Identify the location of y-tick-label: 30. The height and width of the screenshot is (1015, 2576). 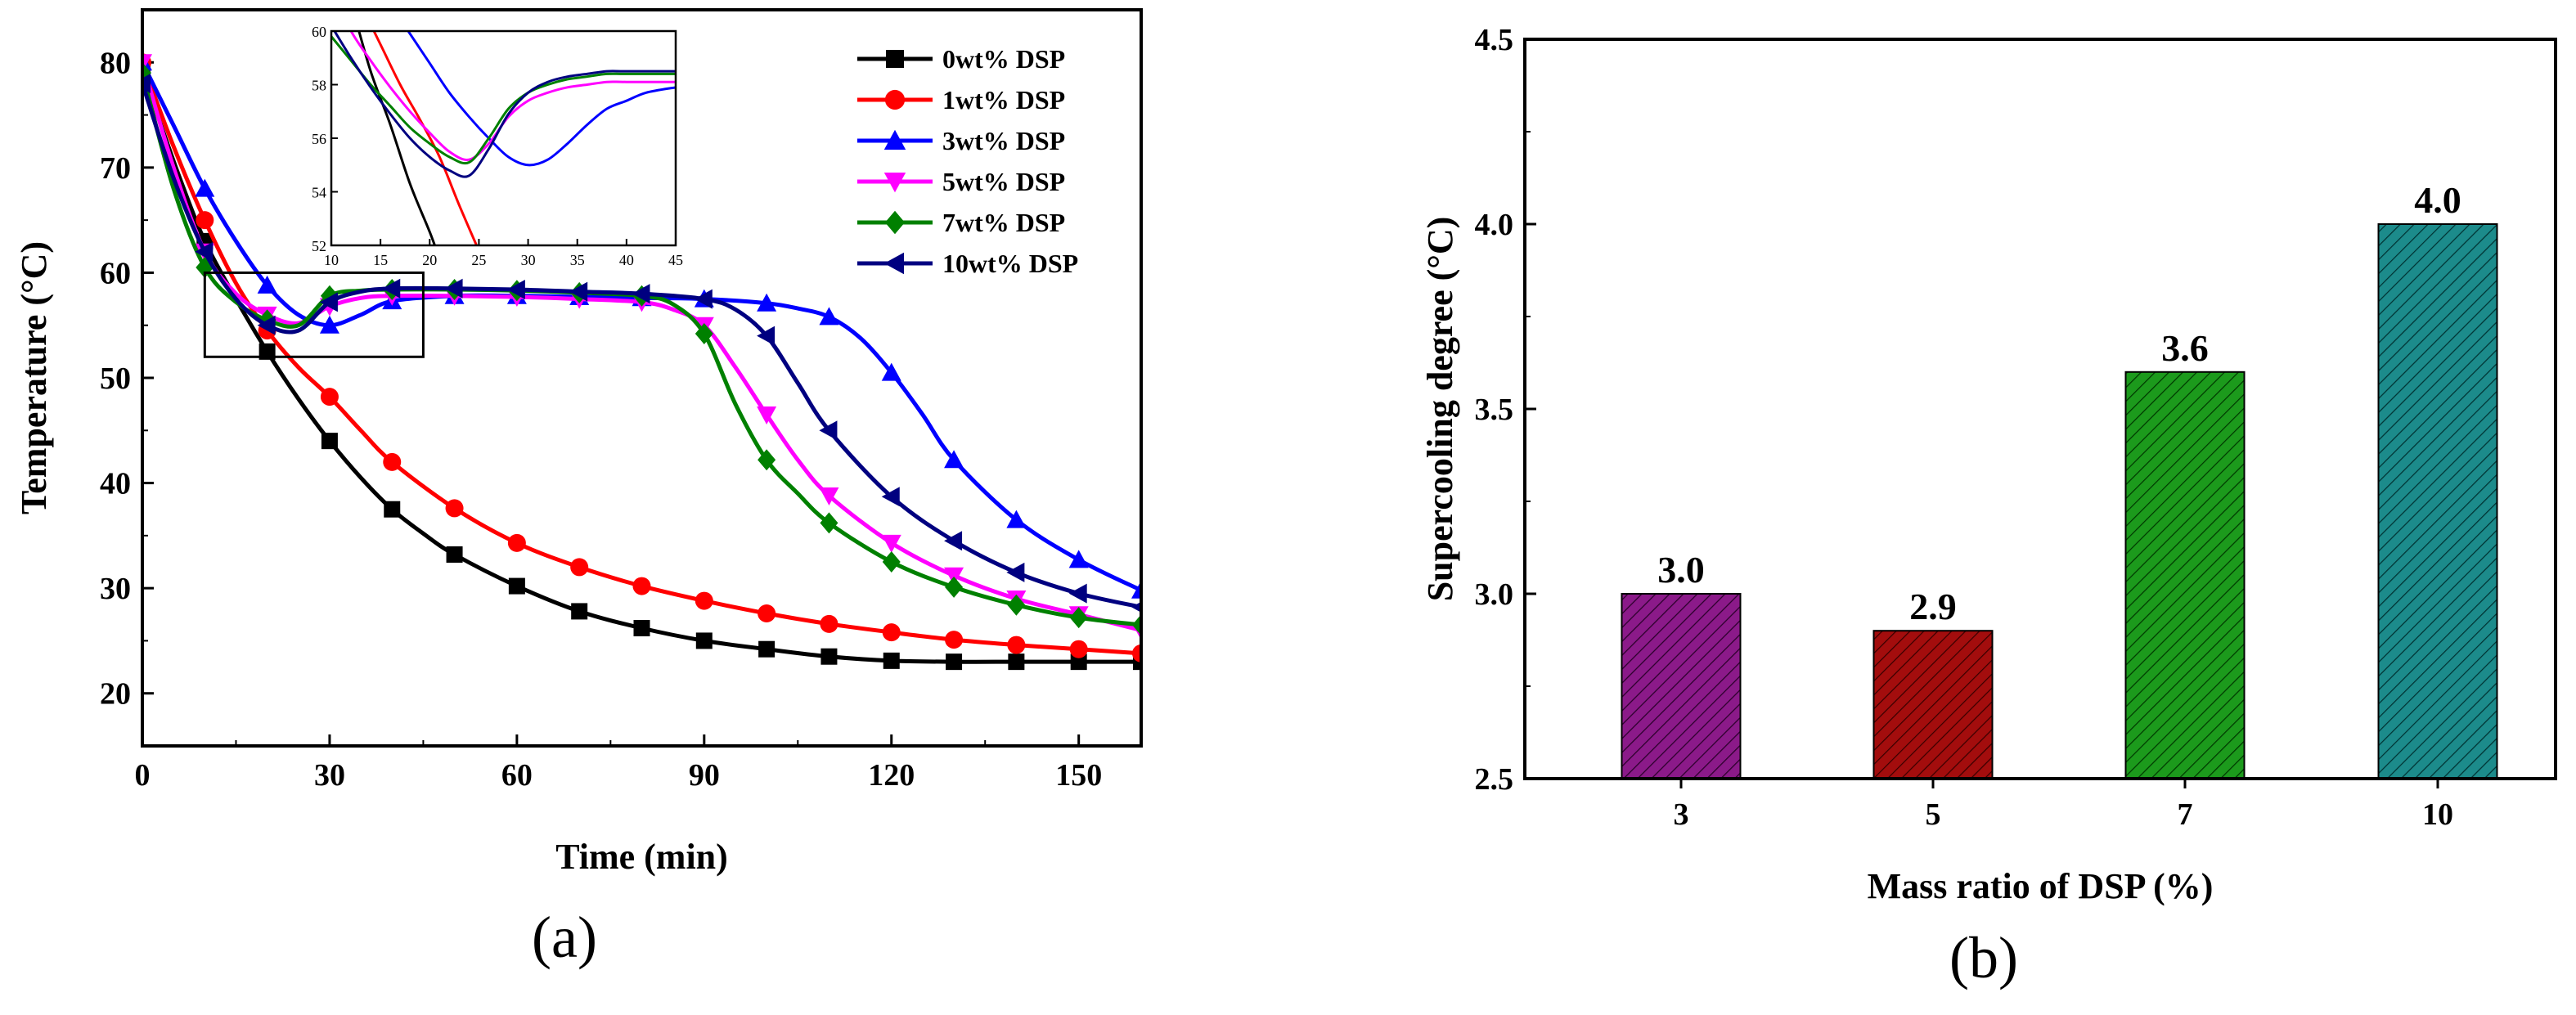
(115, 589).